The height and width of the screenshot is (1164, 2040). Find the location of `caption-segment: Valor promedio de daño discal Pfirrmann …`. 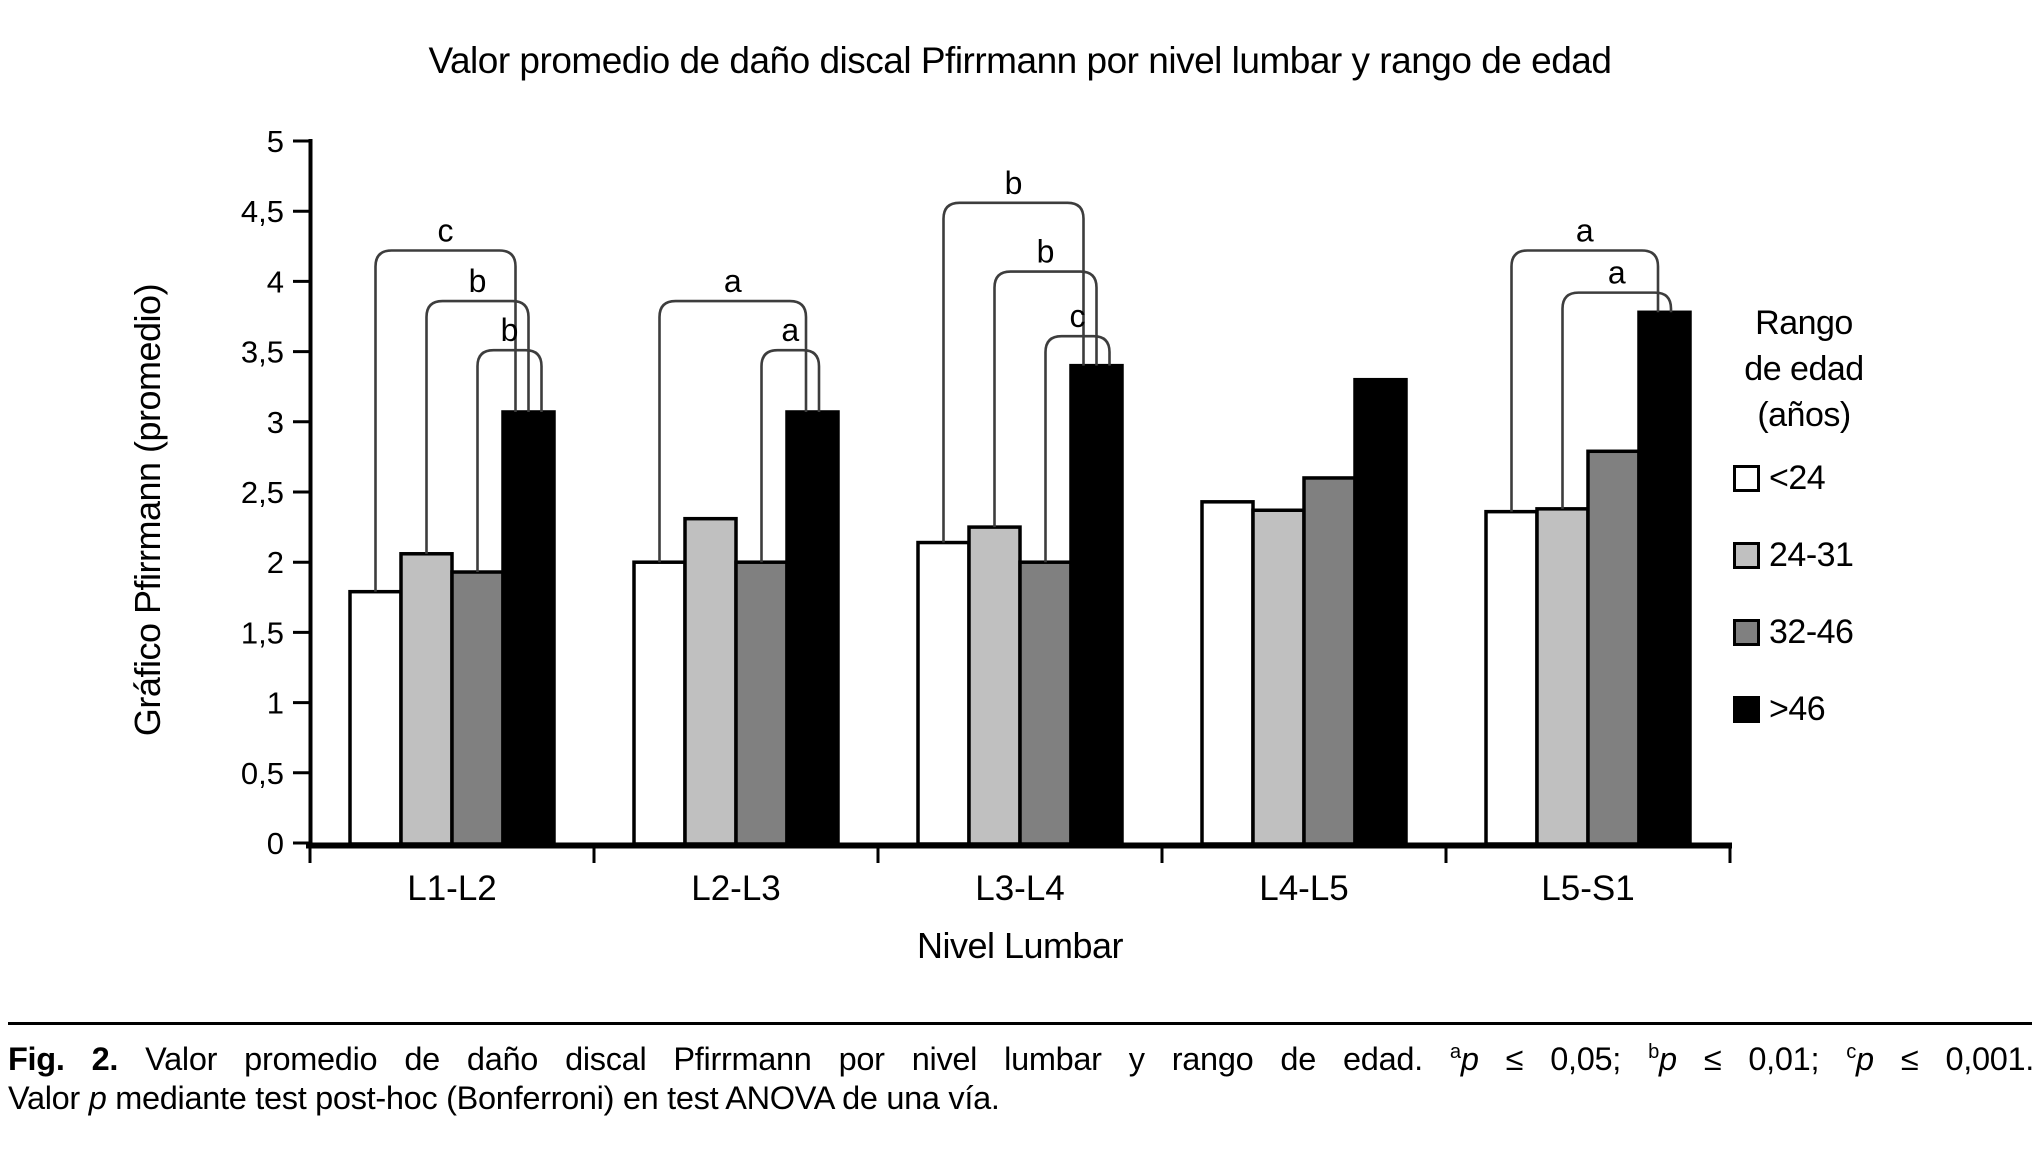

caption-segment: Valor promedio de daño discal Pfirrmann … is located at coordinates (784, 1059).